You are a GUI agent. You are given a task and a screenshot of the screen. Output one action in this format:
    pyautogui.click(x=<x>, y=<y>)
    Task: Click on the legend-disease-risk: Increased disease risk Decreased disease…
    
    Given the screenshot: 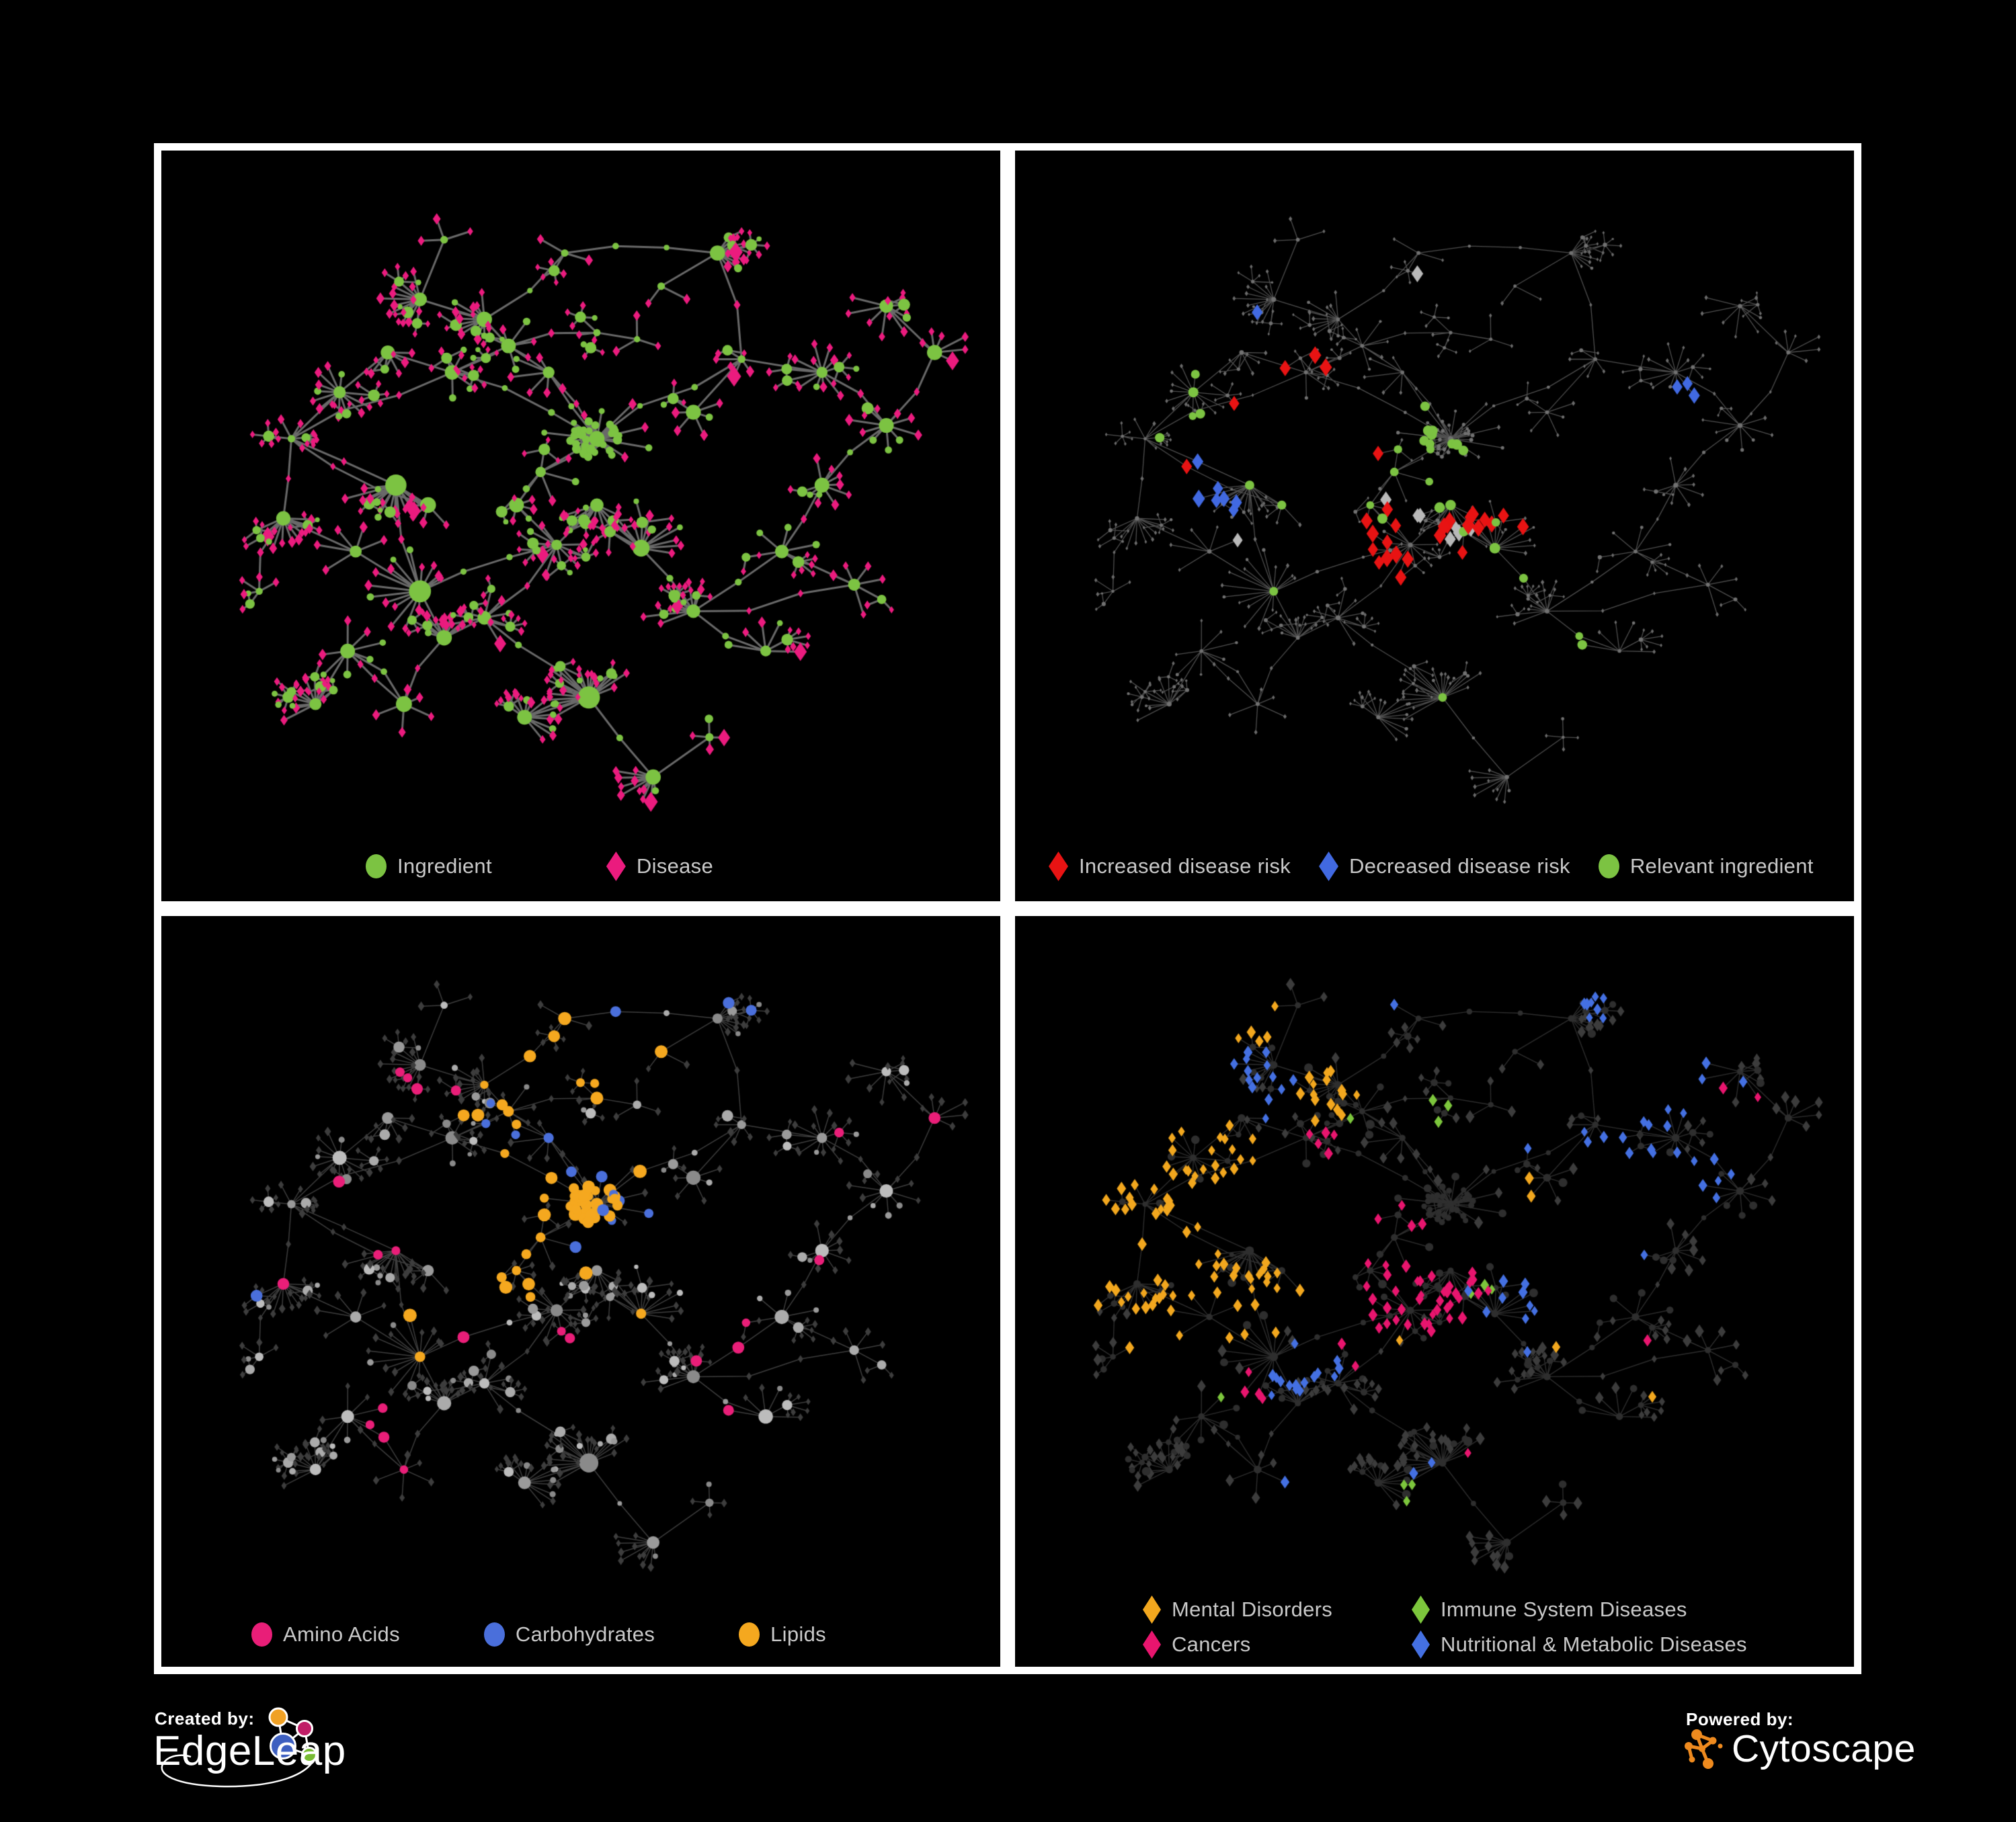 What is the action you would take?
    pyautogui.click(x=1434, y=867)
    